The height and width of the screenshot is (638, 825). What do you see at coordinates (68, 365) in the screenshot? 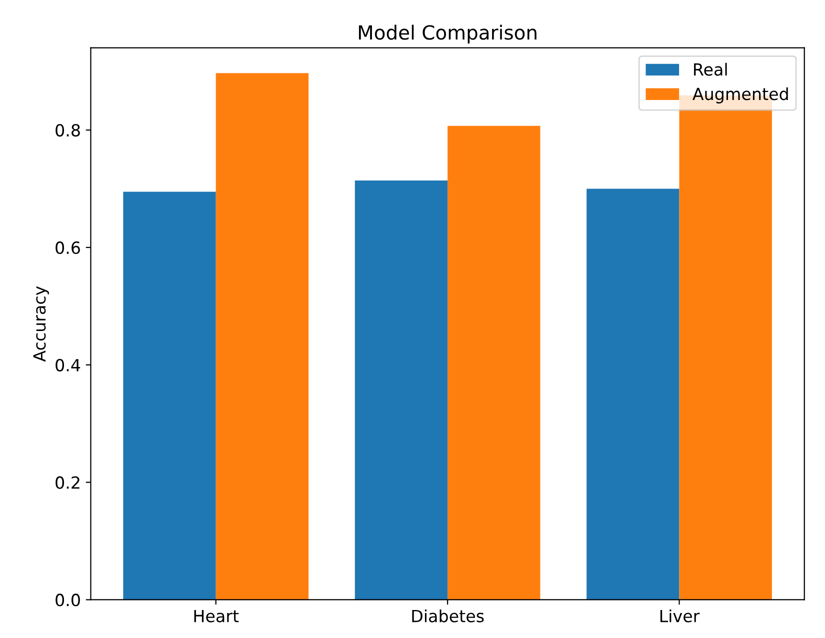
I see `y-tick-label: 0.4` at bounding box center [68, 365].